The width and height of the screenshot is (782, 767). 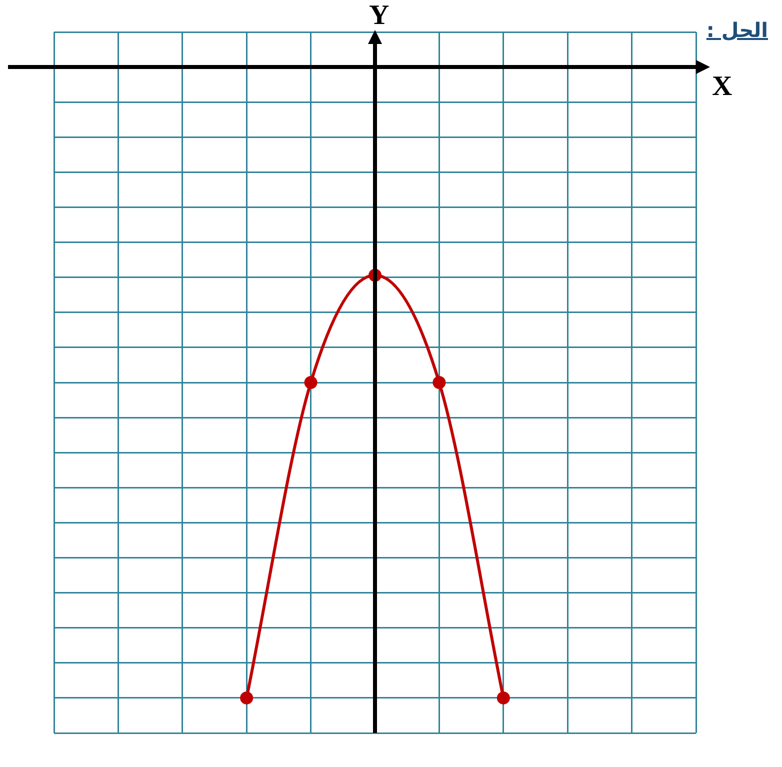 What do you see at coordinates (722, 87) in the screenshot?
I see `x-axis-title: X` at bounding box center [722, 87].